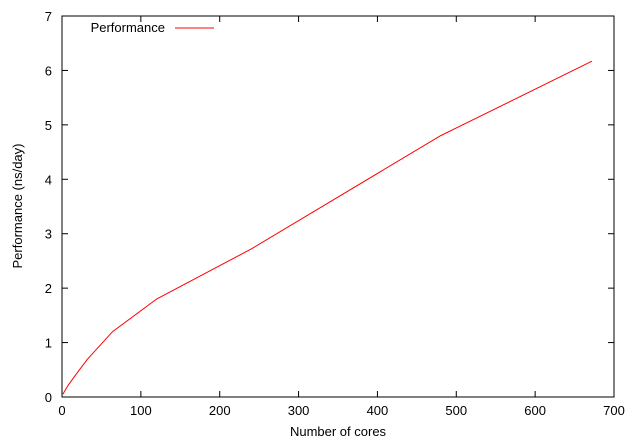  I want to click on y-tick-label: 6, so click(48, 70).